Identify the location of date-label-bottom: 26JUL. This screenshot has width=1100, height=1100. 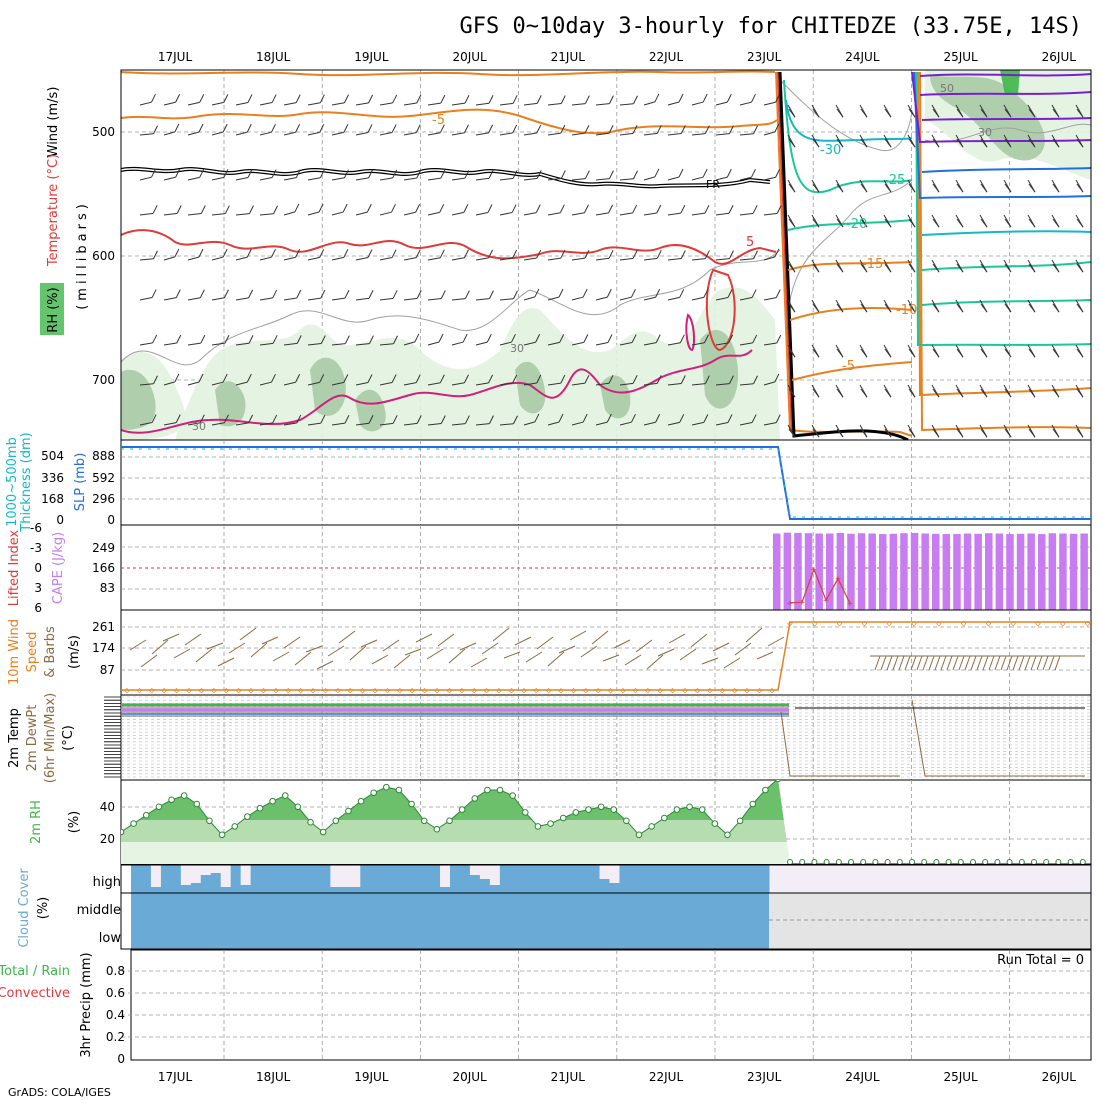
(1059, 1077).